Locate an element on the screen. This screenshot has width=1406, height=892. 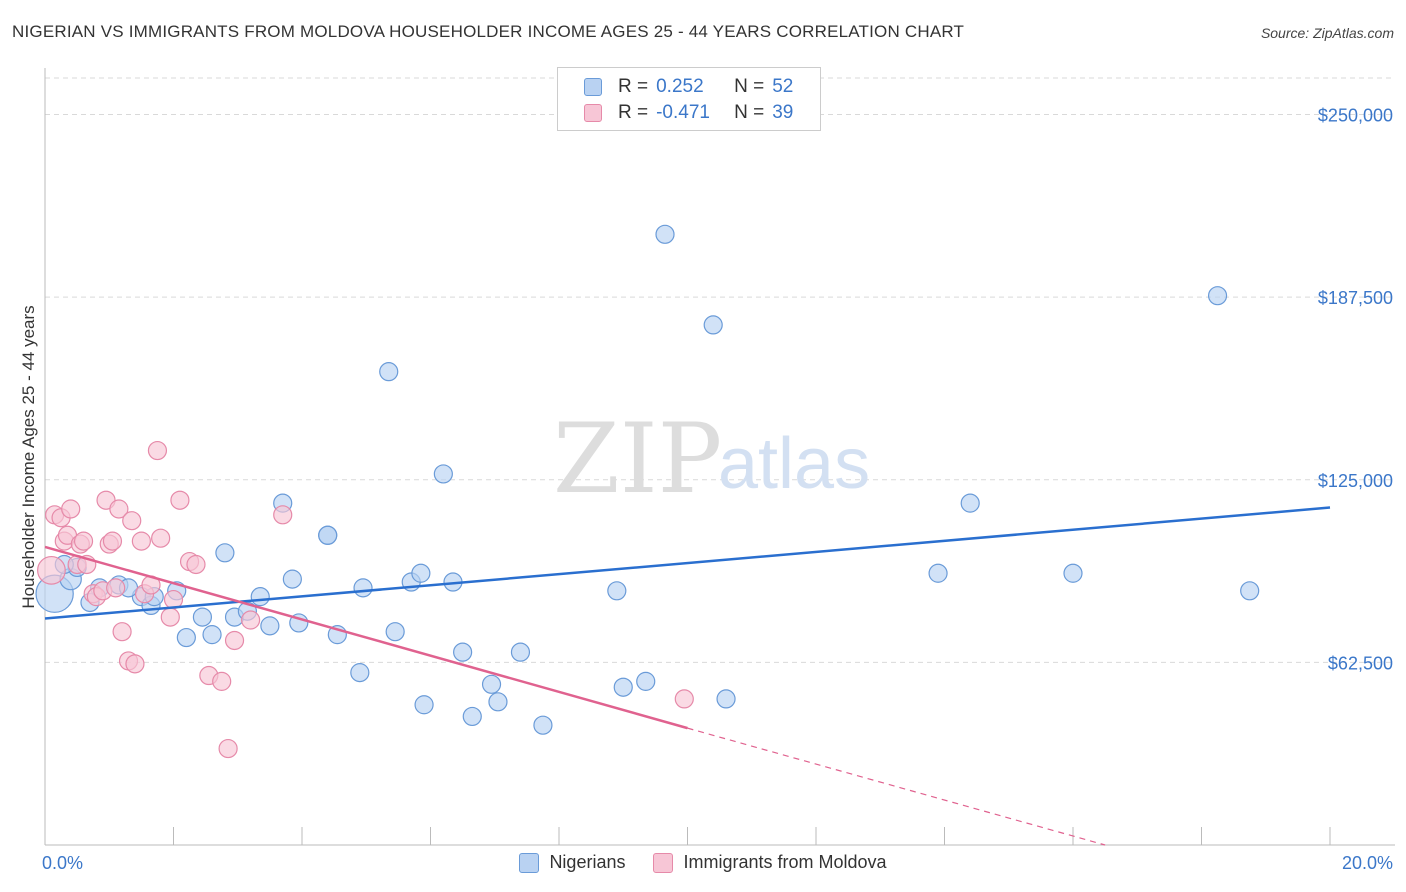
legend-n-value: 39 is located at coordinates (783, 112).